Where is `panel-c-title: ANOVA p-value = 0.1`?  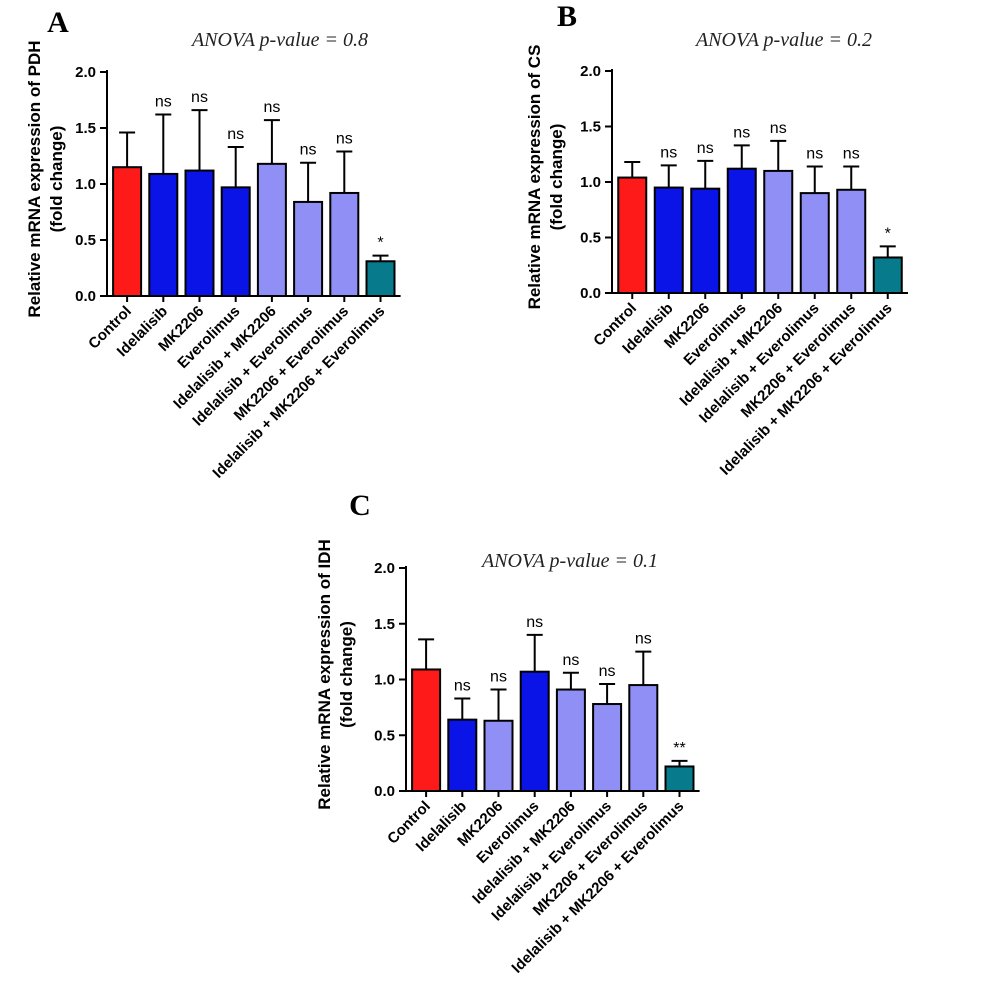 panel-c-title: ANOVA p-value = 0.1 is located at coordinates (569, 561).